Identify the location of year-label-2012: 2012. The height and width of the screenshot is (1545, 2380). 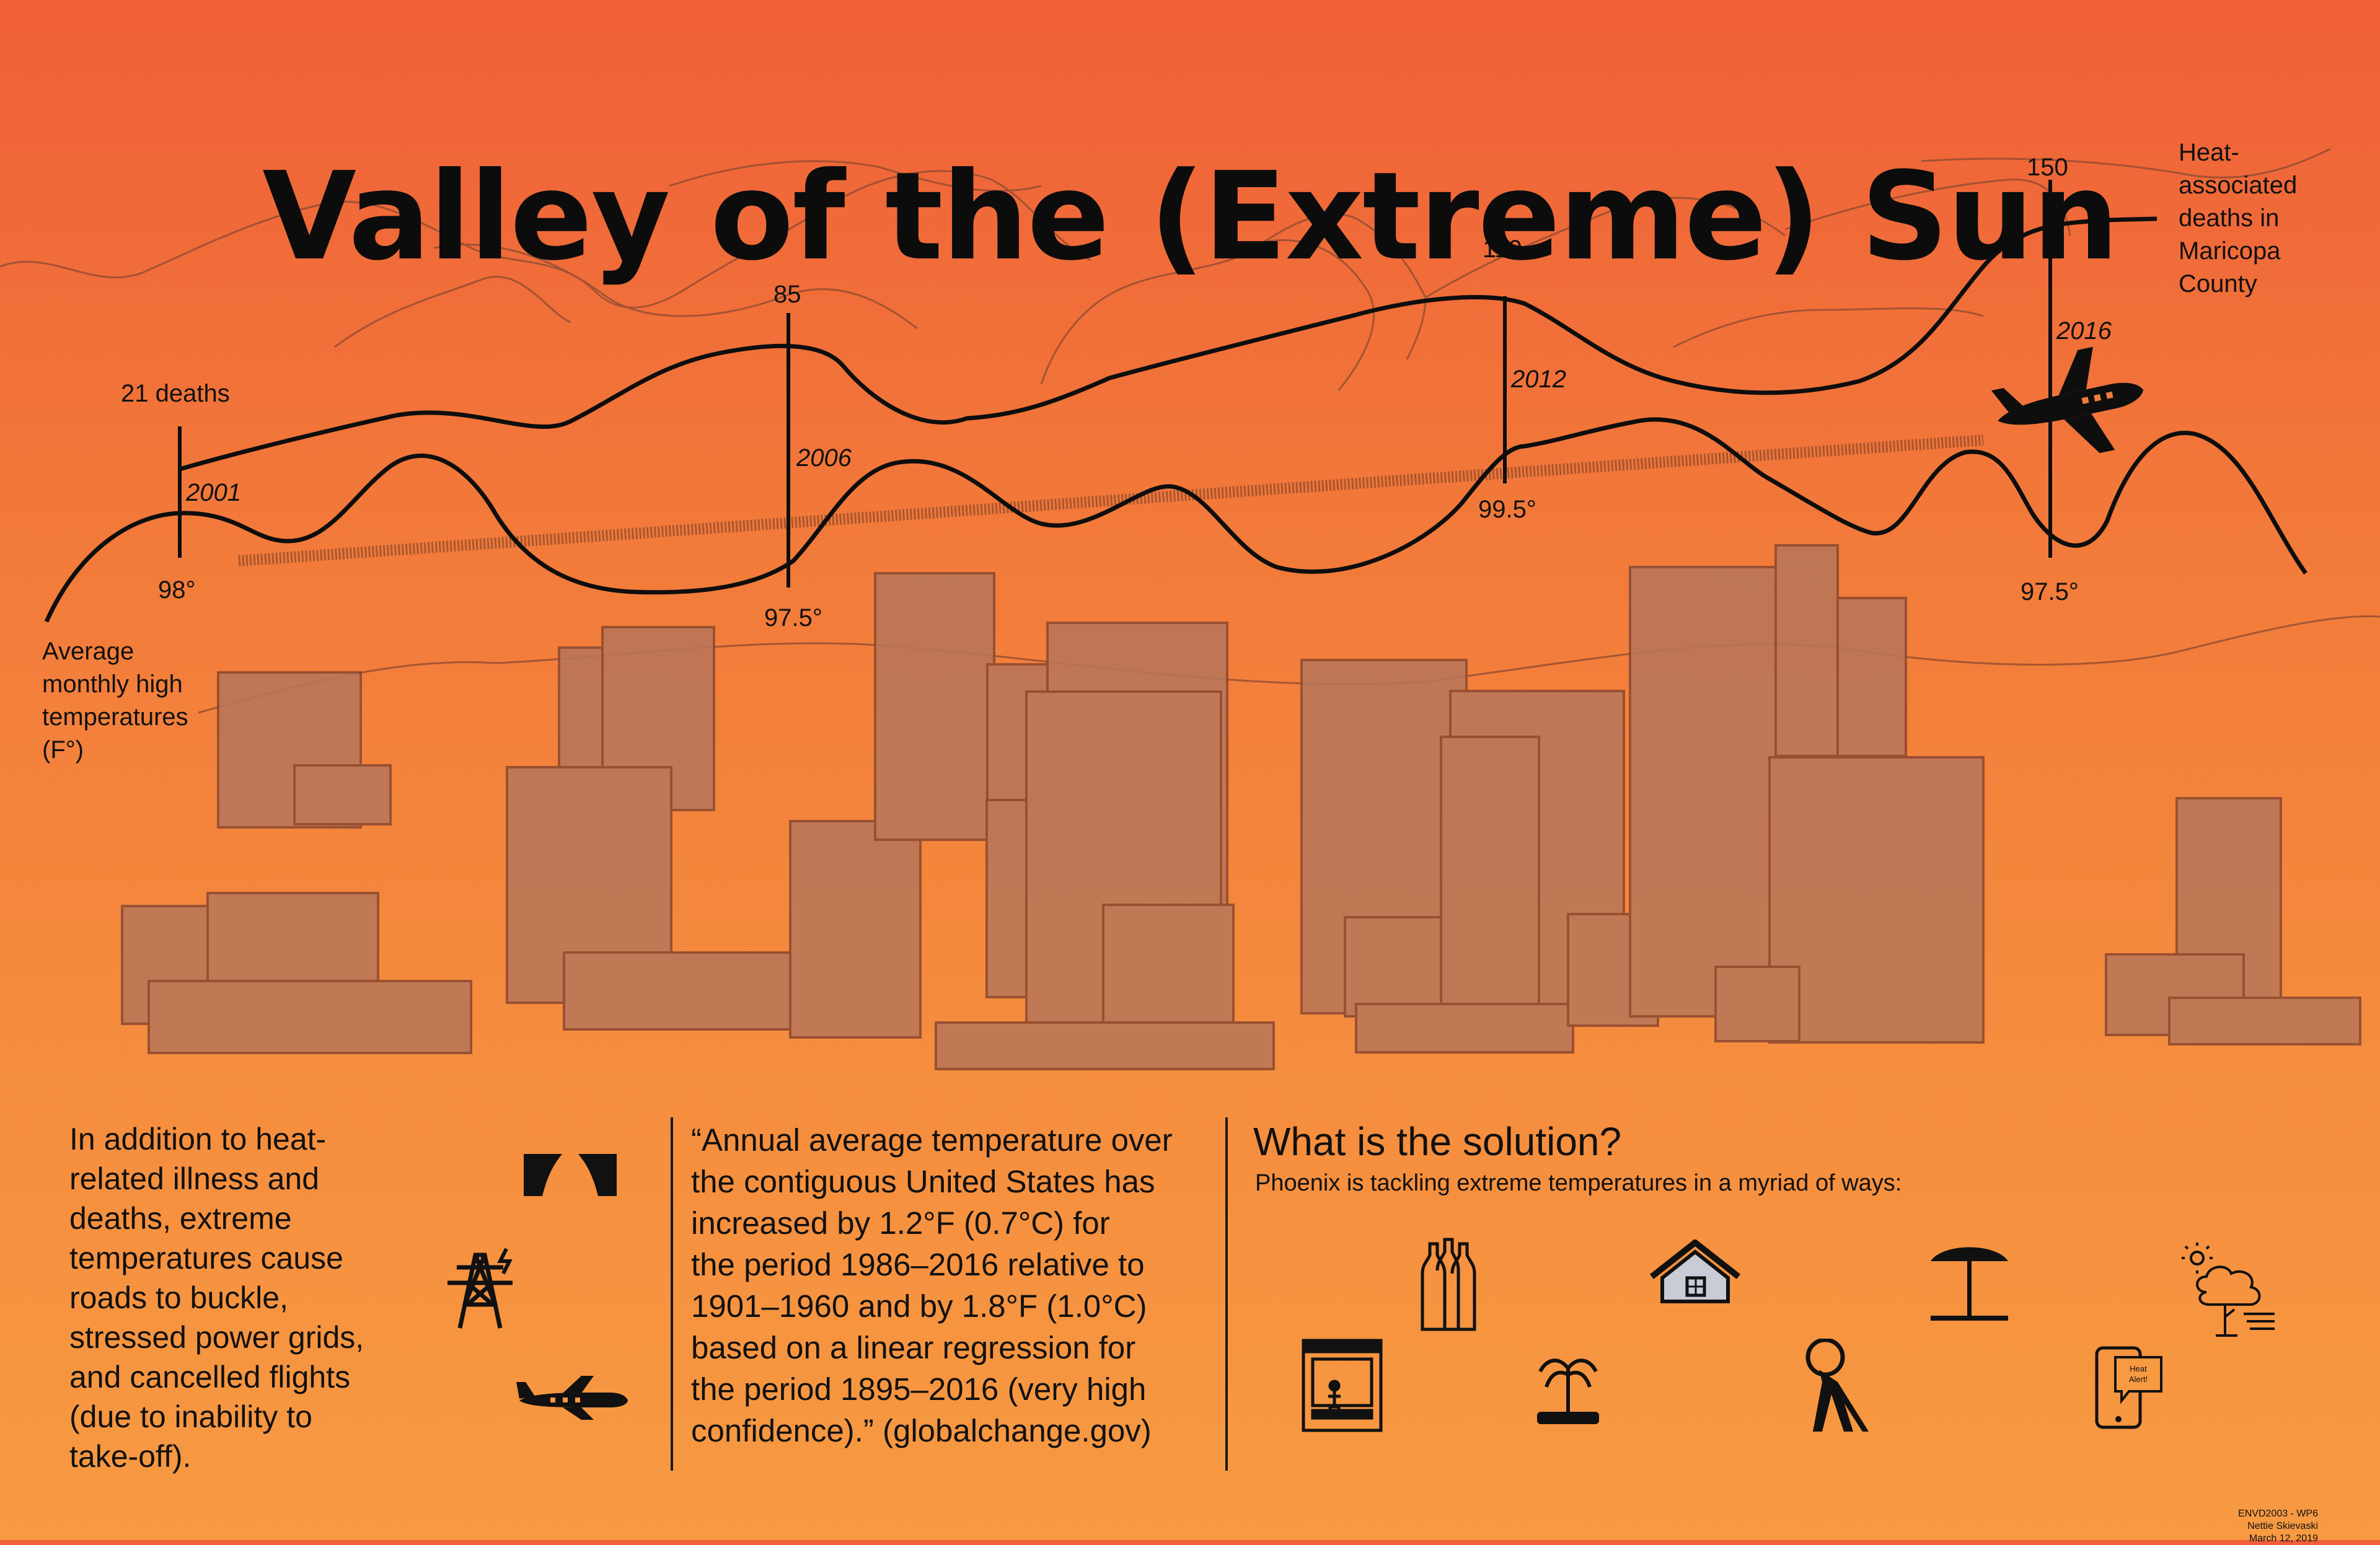
(1538, 379).